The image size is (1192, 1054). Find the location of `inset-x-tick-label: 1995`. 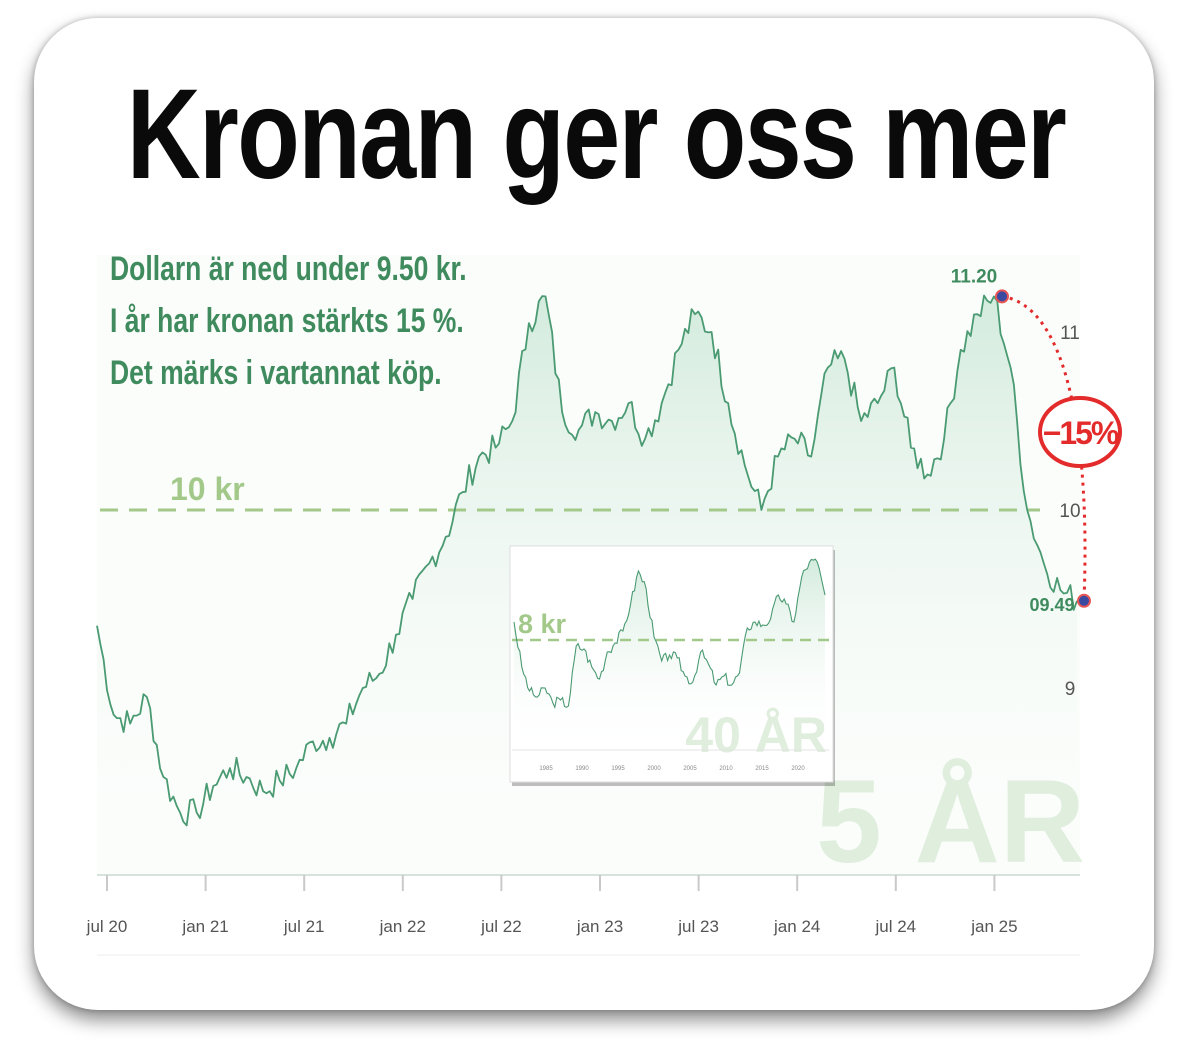

inset-x-tick-label: 1995 is located at coordinates (618, 769).